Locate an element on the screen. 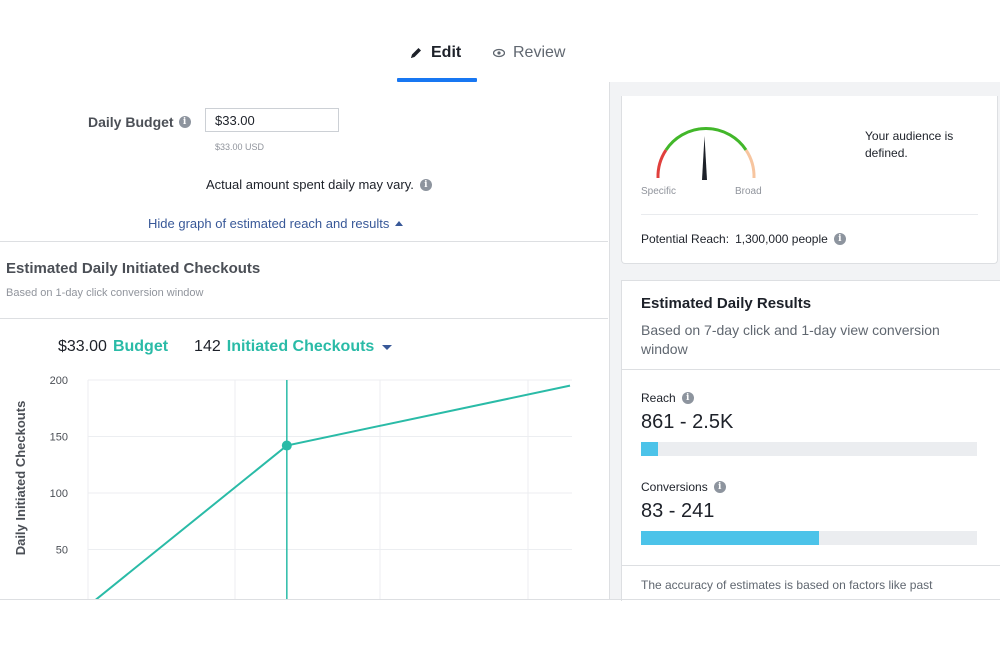 The width and height of the screenshot is (1000, 650). pencil-icon is located at coordinates (416, 53).